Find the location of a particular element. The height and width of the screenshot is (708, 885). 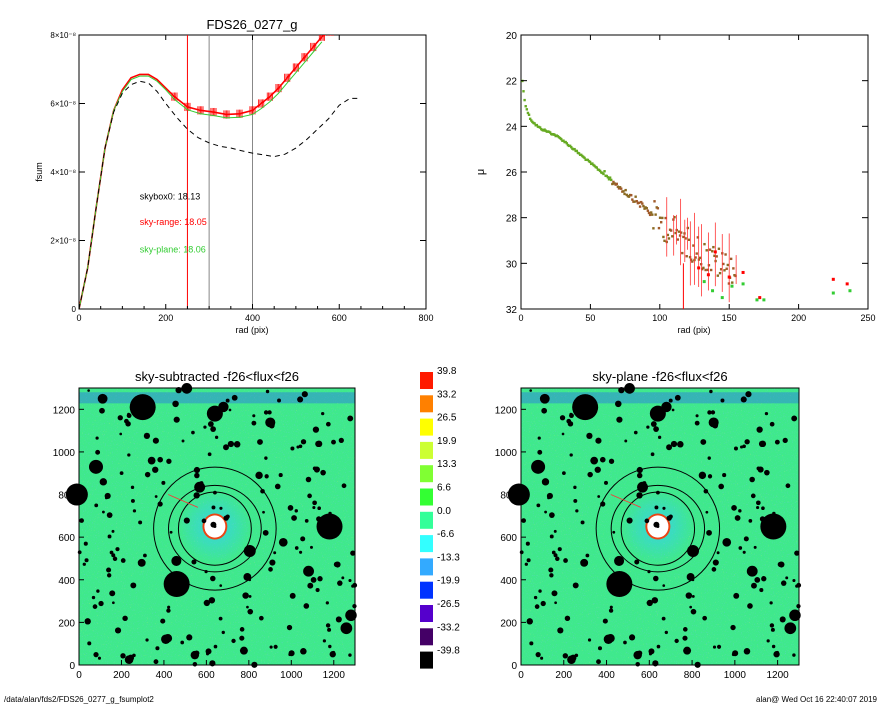

mu-x-tick-label: 200 is located at coordinates (798, 318).